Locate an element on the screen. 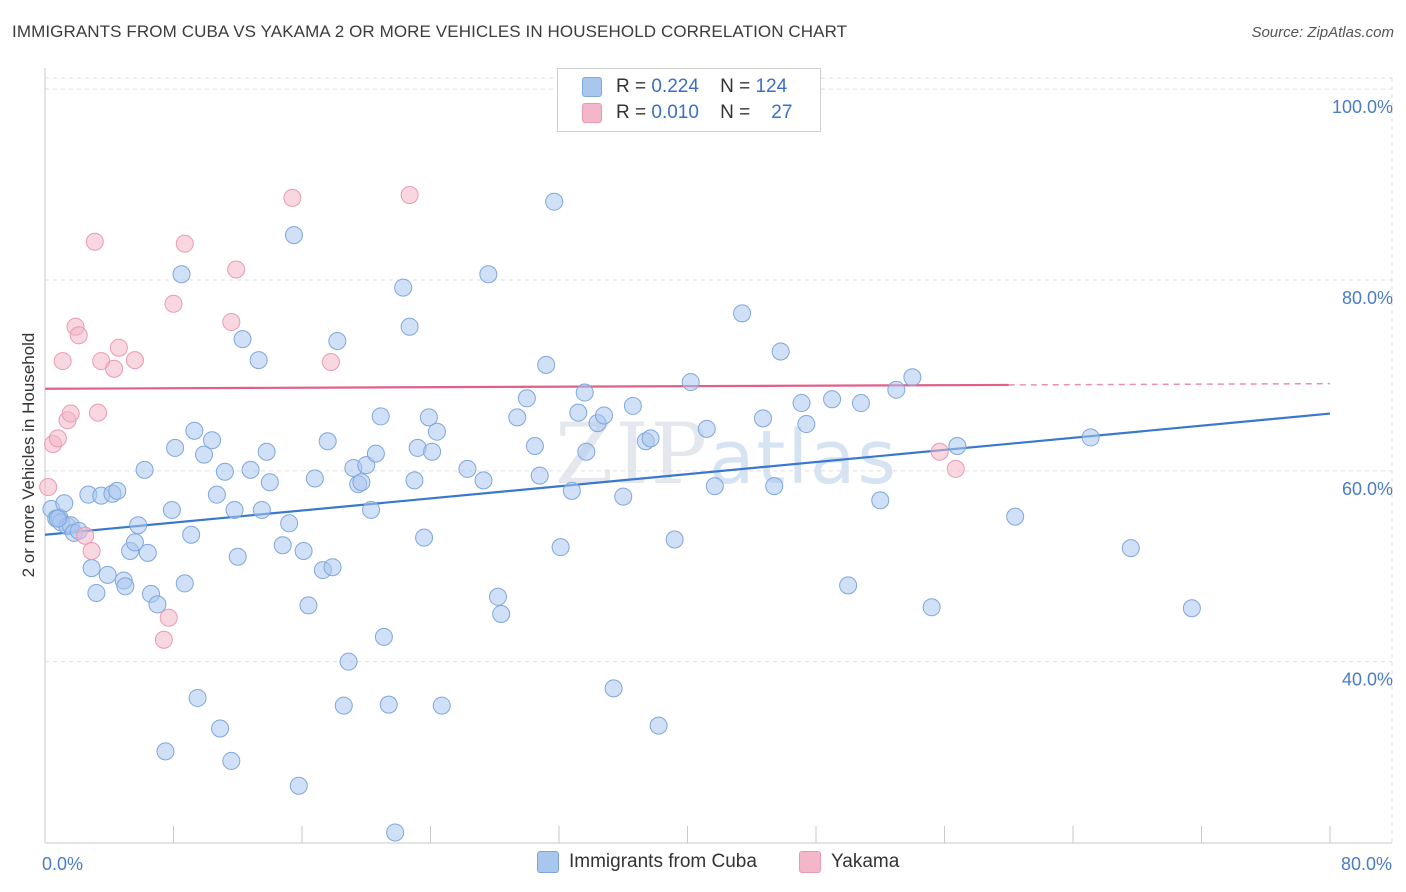 The height and width of the screenshot is (892, 1406). legend-item-yakama: Yakama is located at coordinates (849, 862).